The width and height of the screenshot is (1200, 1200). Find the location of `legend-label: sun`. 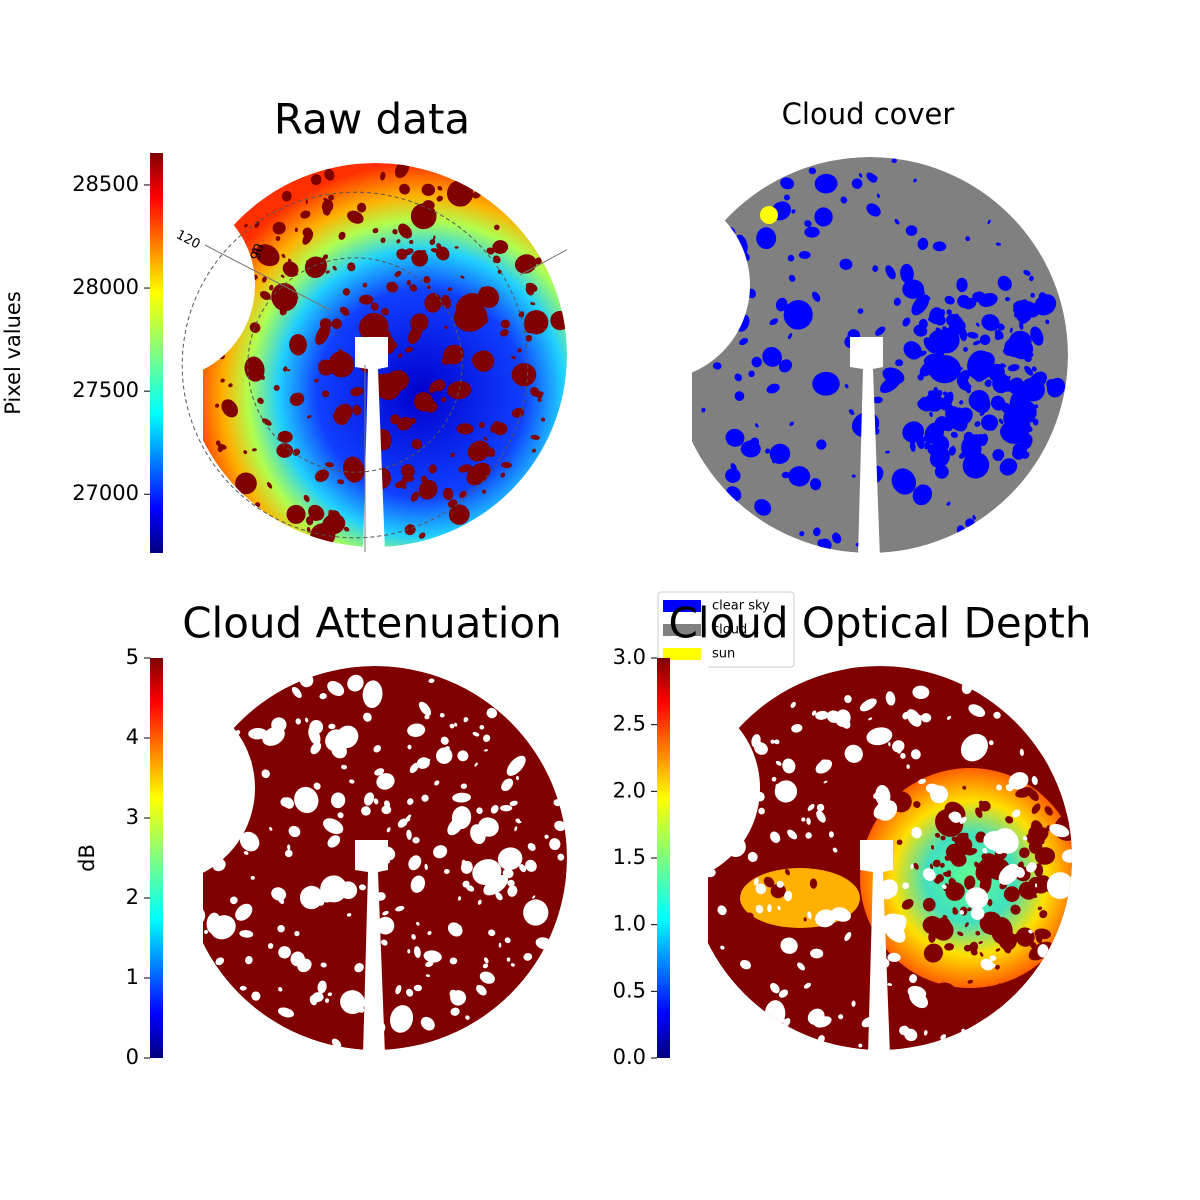

legend-label: sun is located at coordinates (723, 654).